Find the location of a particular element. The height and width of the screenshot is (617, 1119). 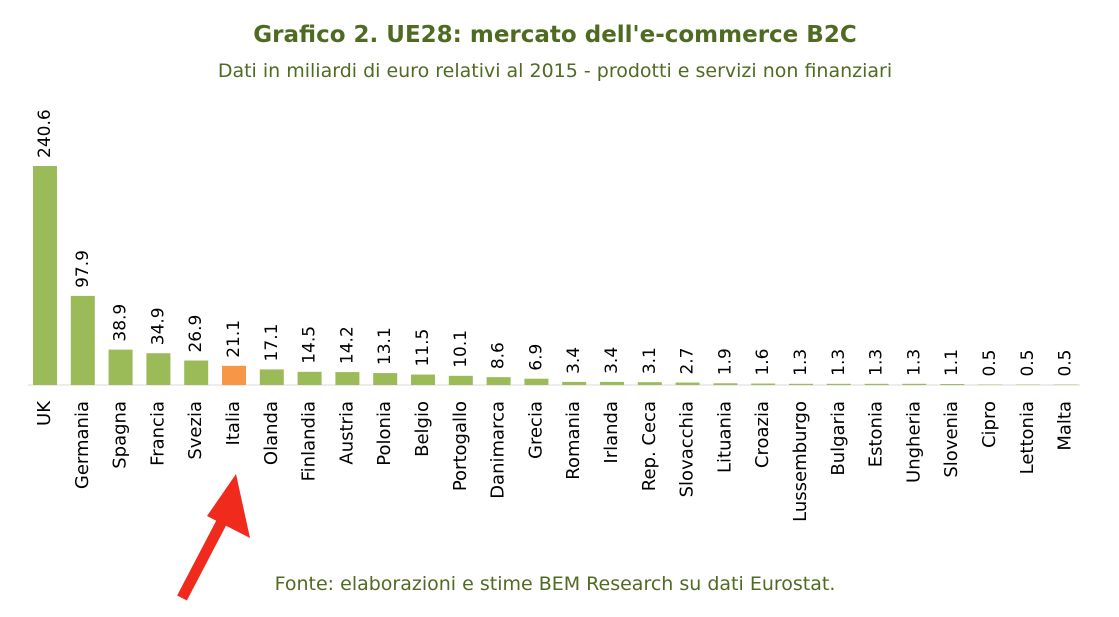

x-tick-label: Slovenia is located at coordinates (951, 439).